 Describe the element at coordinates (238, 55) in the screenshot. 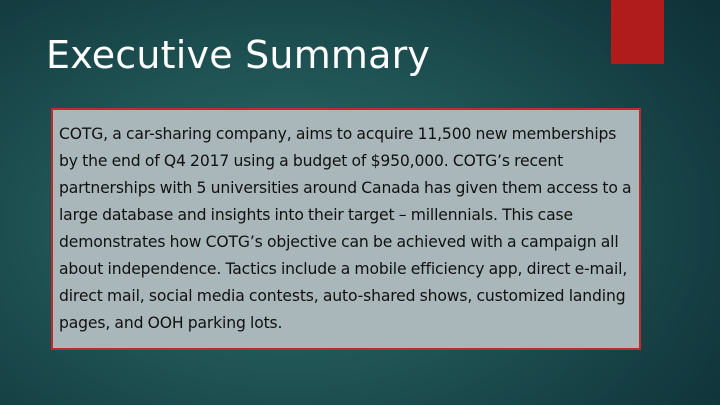

I see `slide-title: Executive Summary` at that location.